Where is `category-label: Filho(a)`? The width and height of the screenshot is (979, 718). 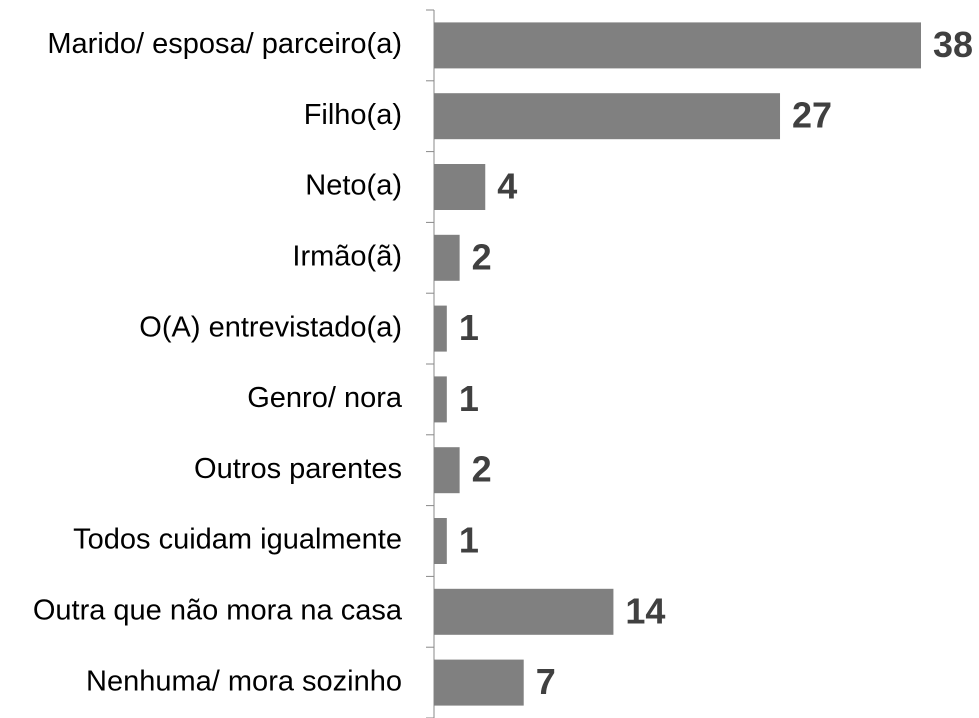 category-label: Filho(a) is located at coordinates (353, 115).